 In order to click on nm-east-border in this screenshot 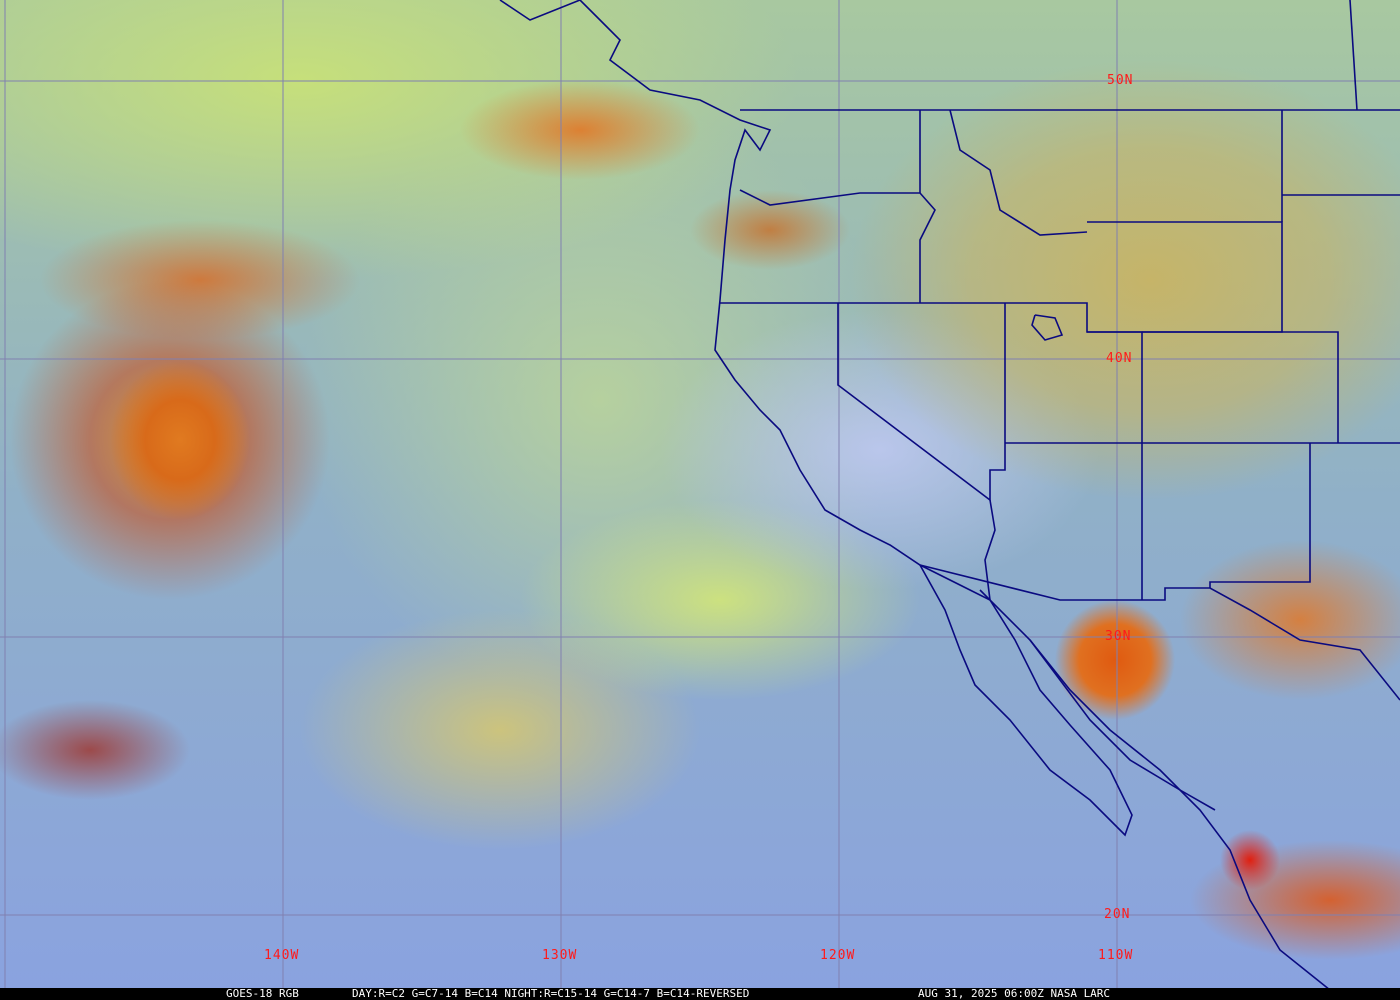, I will do `click(1260, 515)`.